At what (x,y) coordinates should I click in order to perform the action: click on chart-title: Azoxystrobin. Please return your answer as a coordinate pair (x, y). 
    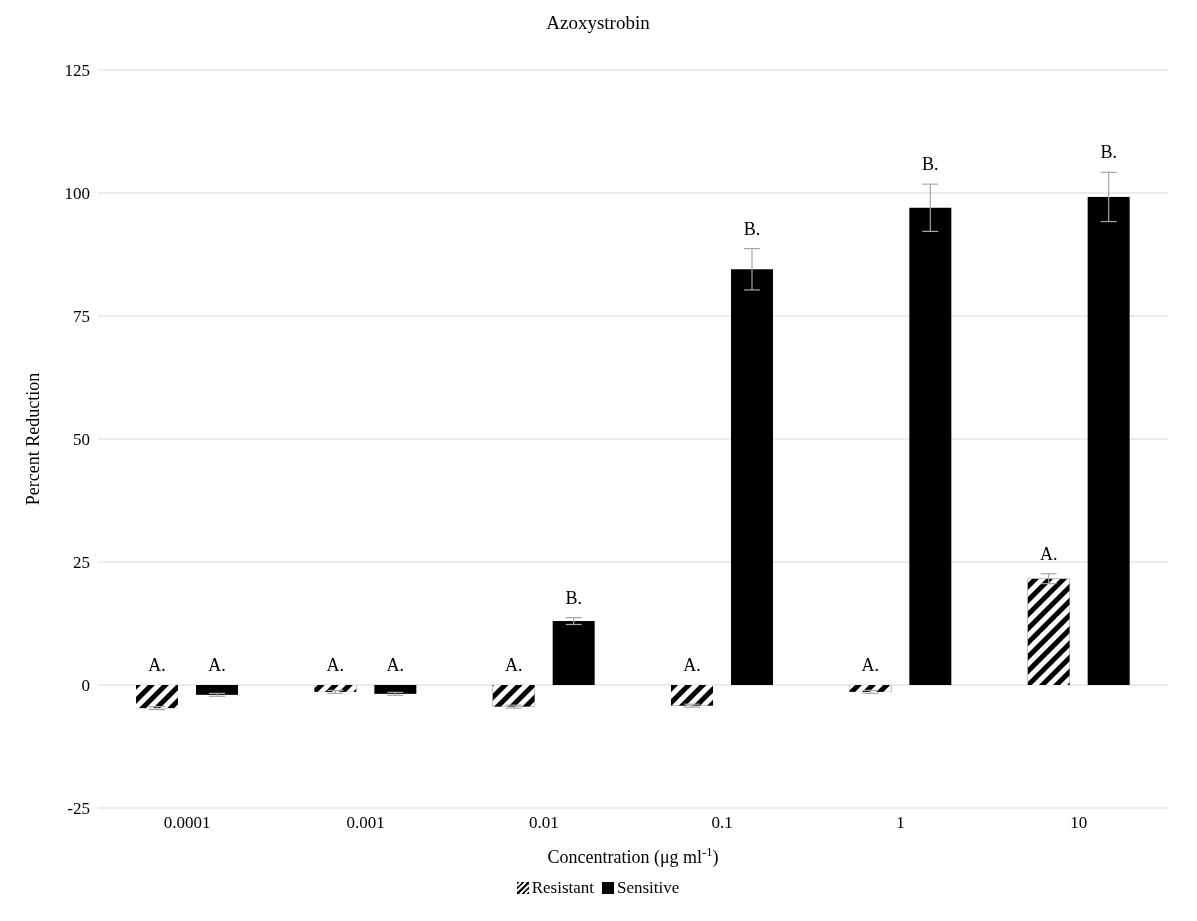
    Looking at the image, I should click on (598, 22).